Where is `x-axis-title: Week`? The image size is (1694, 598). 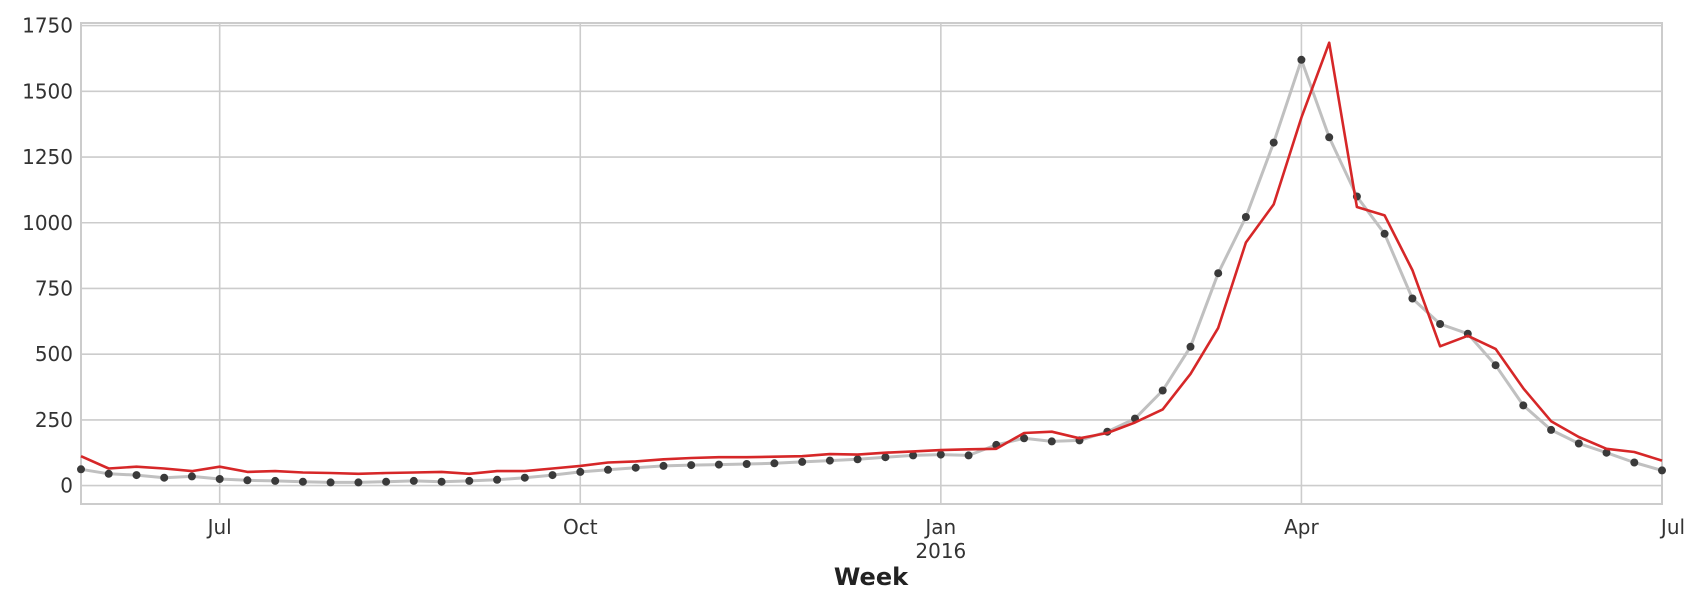
x-axis-title: Week is located at coordinates (871, 577).